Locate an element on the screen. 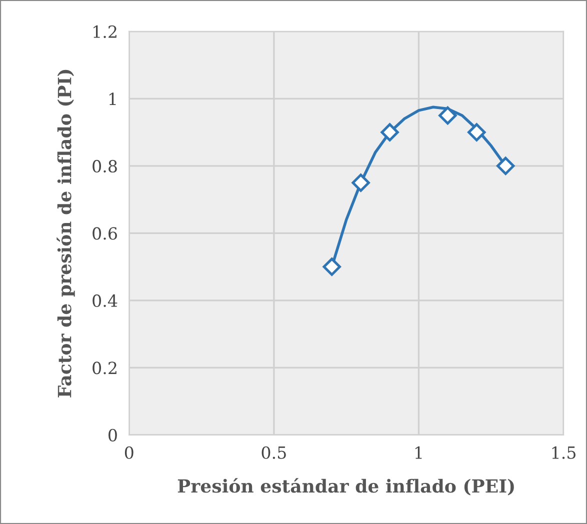  y-tick-label: 0.8 is located at coordinates (104, 166).